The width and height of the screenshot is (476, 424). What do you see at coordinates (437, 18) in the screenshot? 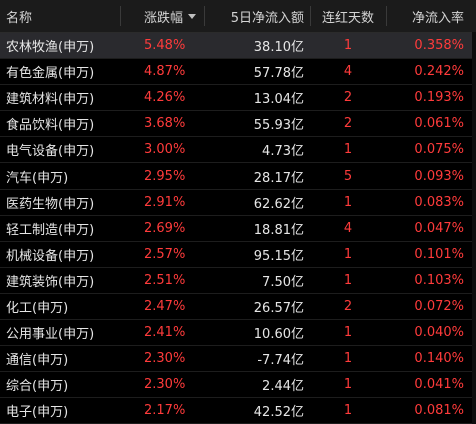
I see `header-net-inflow-rate: 净流入率` at bounding box center [437, 18].